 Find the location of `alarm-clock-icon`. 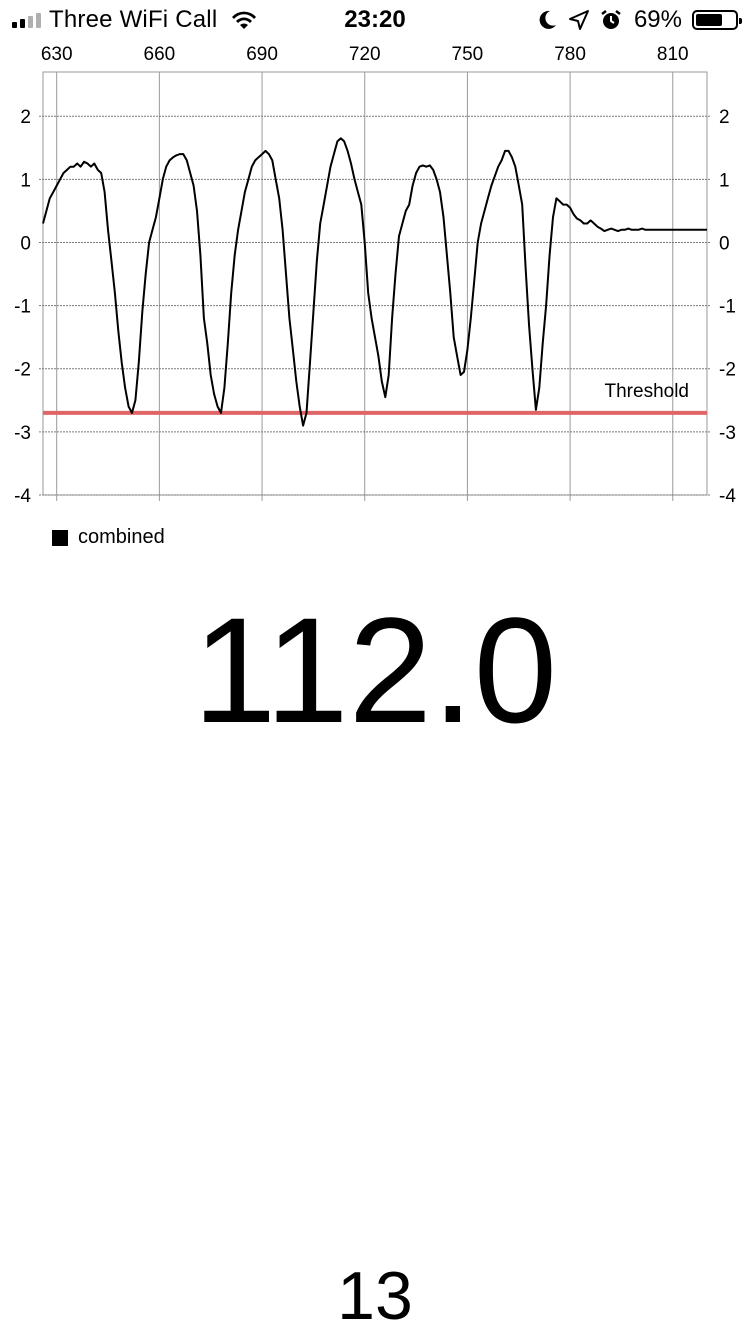

alarm-clock-icon is located at coordinates (611, 19).